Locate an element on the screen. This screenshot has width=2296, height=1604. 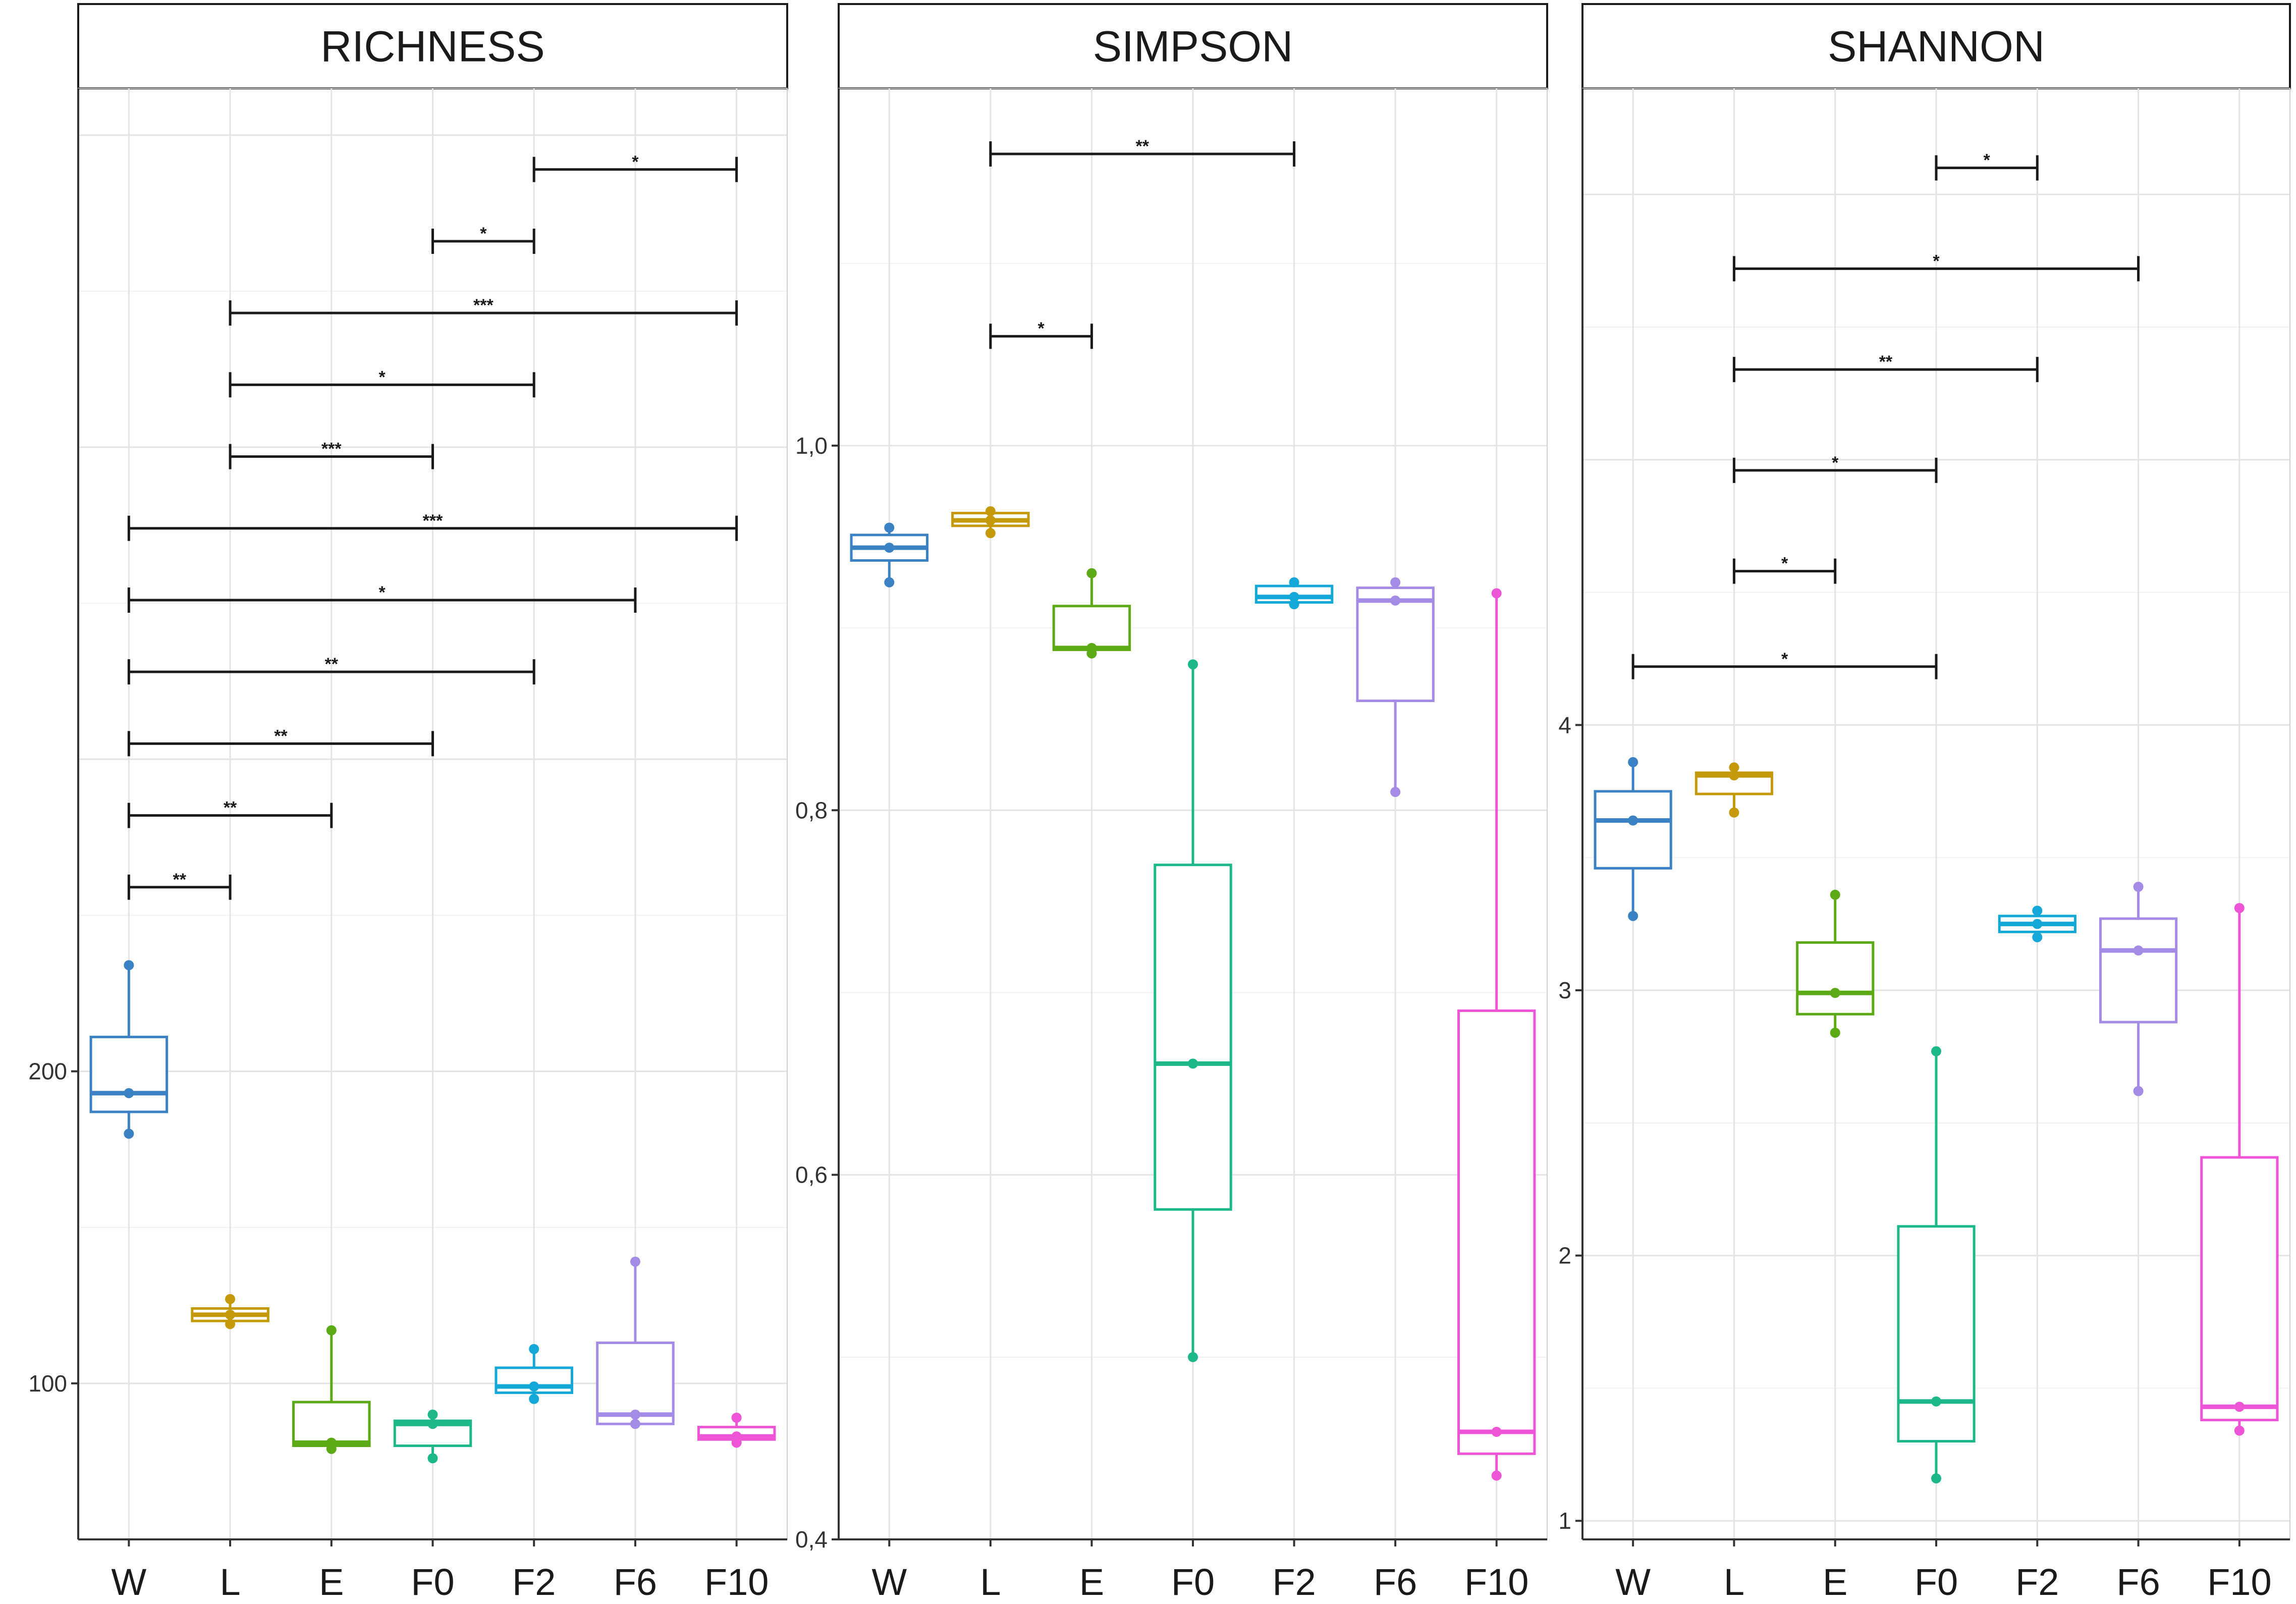
panel-title: SIMPSON is located at coordinates (1193, 47).